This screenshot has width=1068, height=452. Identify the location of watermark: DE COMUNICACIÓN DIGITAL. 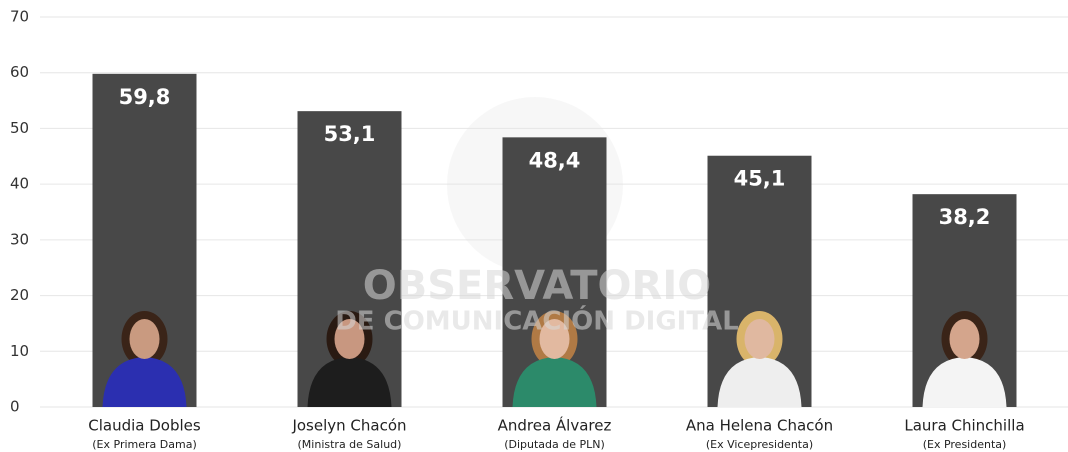
(537, 321).